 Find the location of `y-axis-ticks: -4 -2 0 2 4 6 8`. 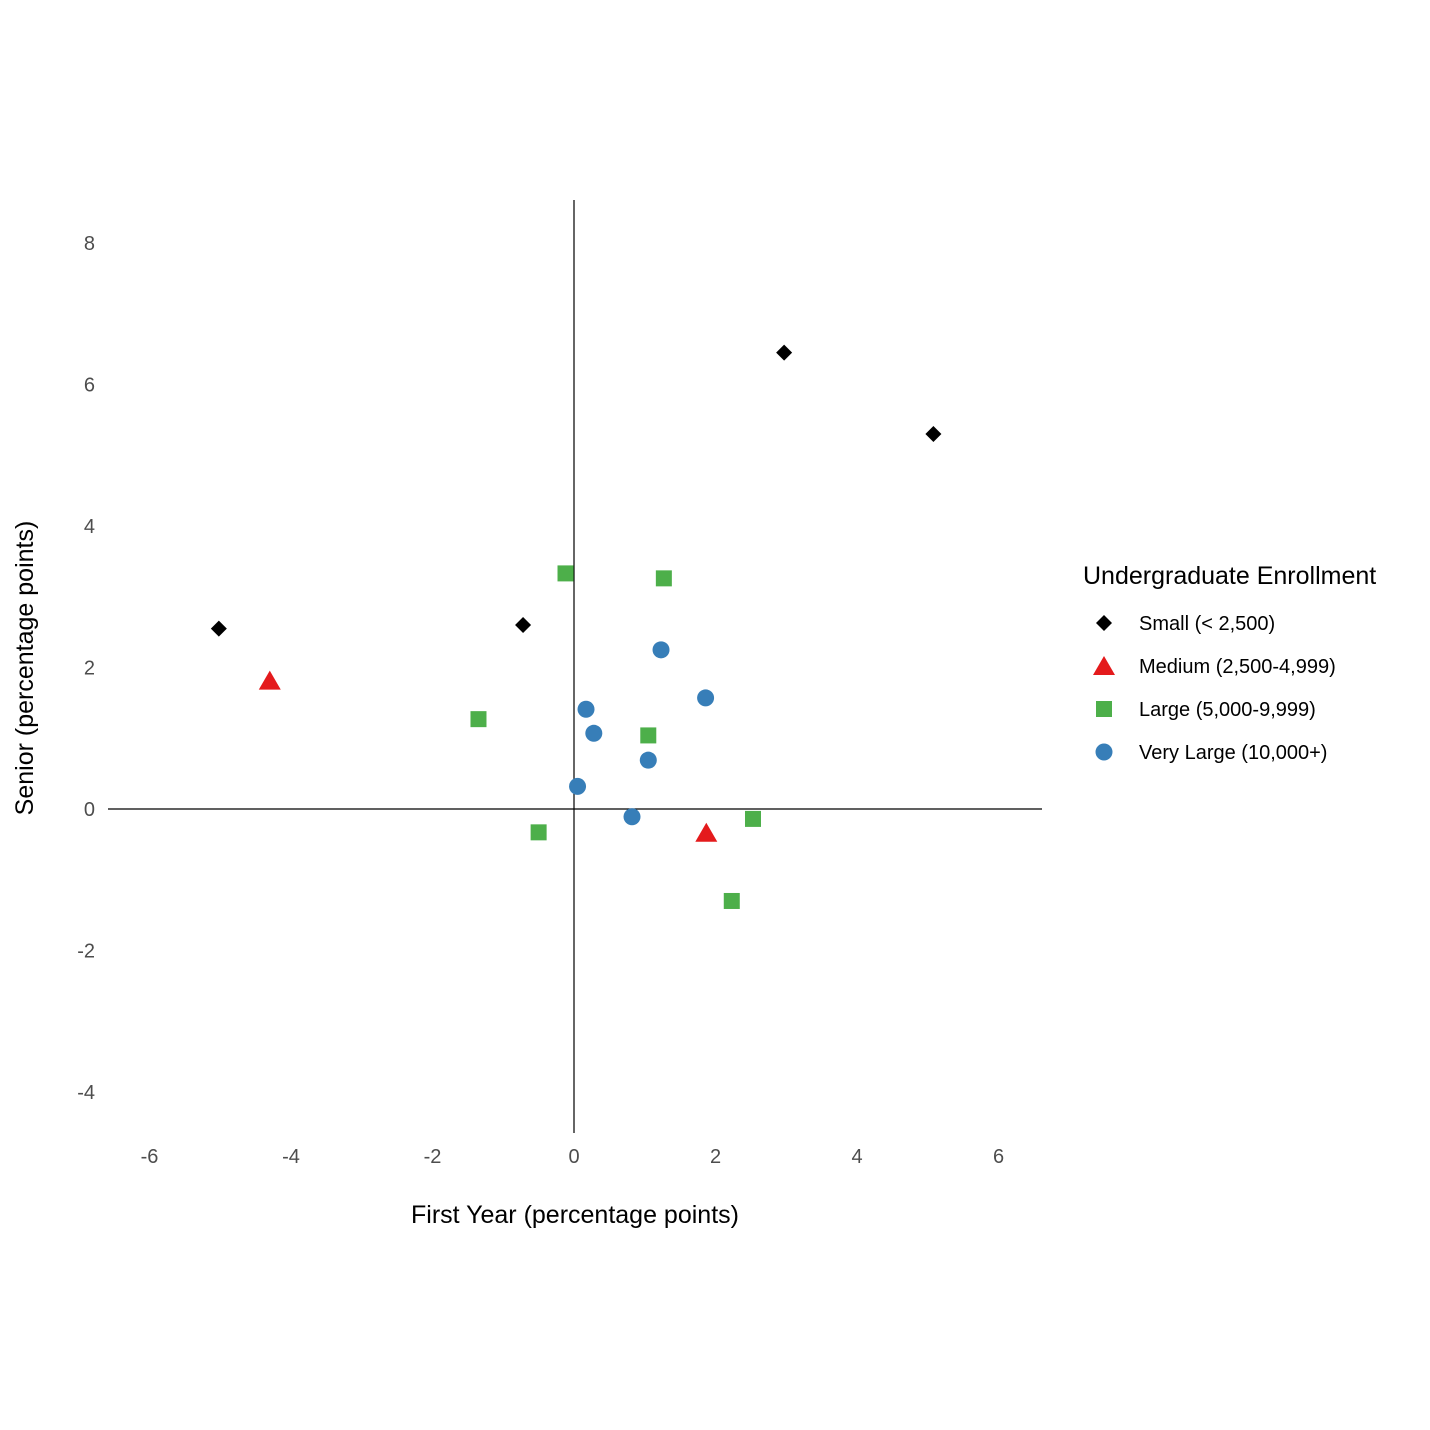

y-axis-ticks: -4 -2 0 2 4 6 8 is located at coordinates (86, 668).